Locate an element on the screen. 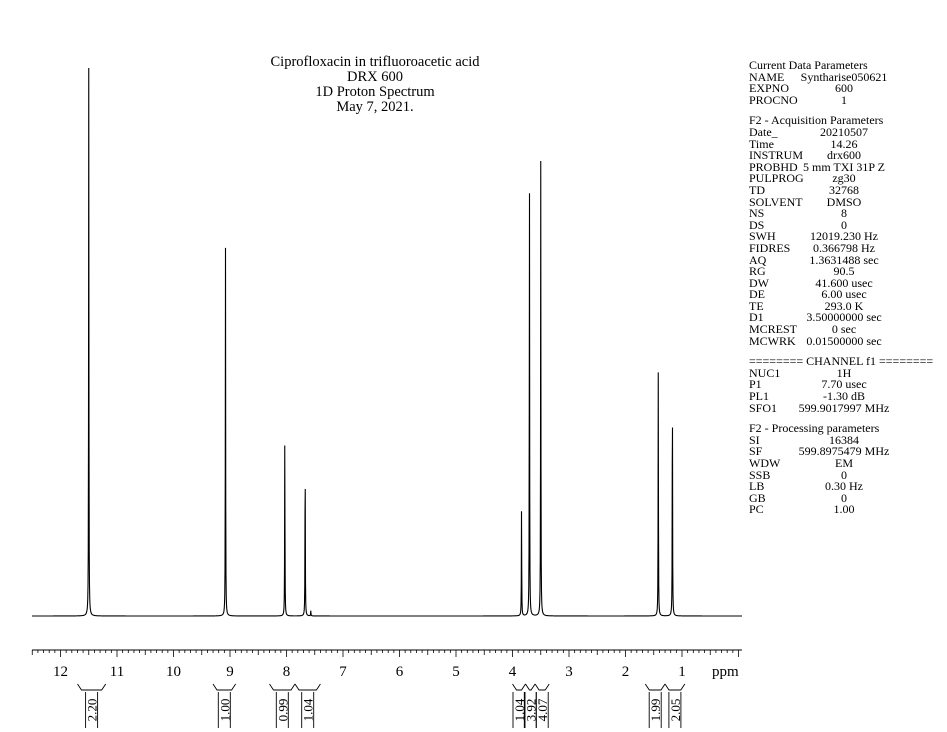 This screenshot has width=947, height=732. integral-labels: 2.20 1.00 0.99 1.04 1.043.924.07 1.99 2.05 is located at coordinates (381, 705).